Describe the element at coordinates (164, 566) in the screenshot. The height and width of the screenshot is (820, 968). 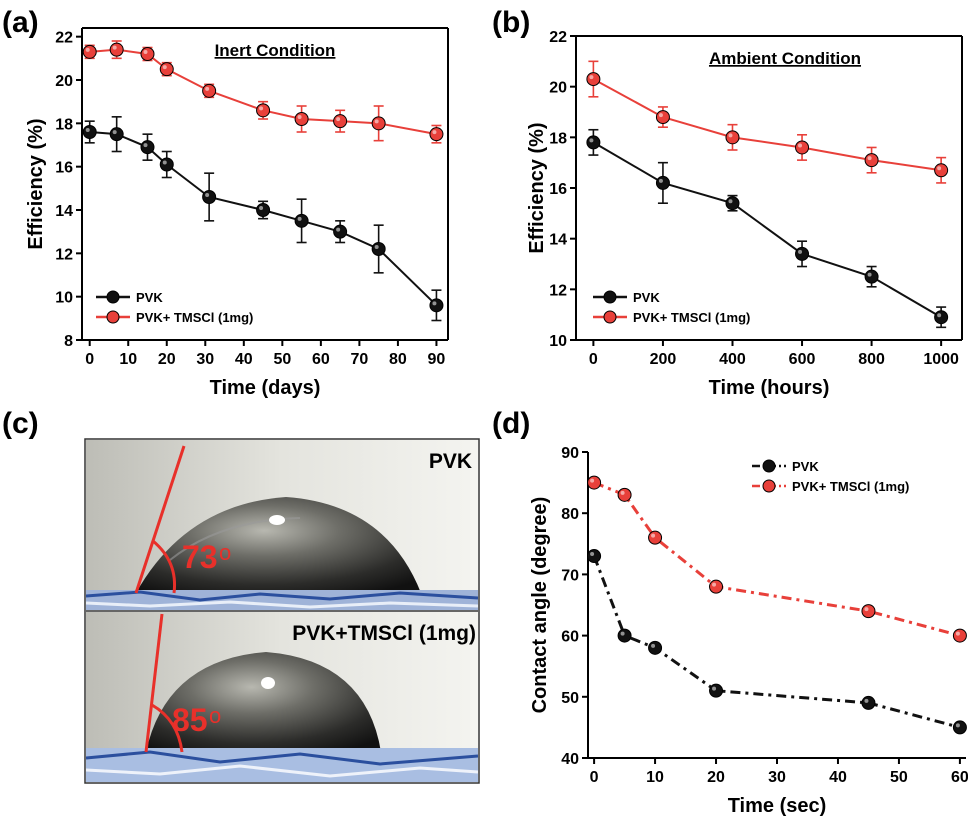
I see `angle-arc-pvk` at that location.